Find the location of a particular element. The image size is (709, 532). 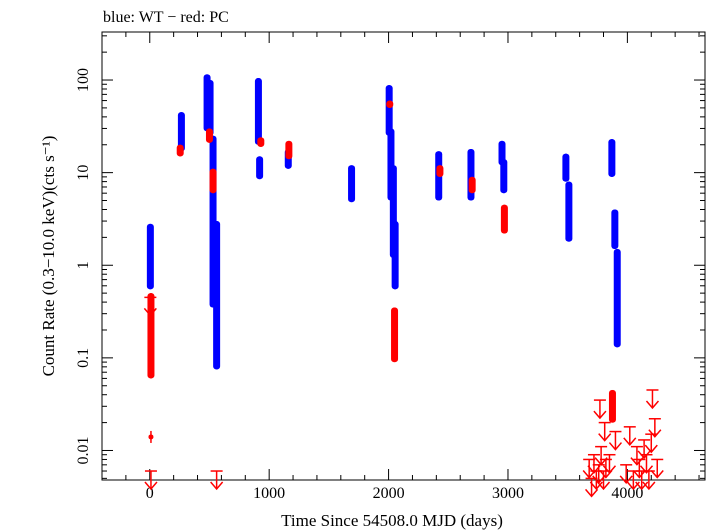

pc-data-point is located at coordinates (151, 437).